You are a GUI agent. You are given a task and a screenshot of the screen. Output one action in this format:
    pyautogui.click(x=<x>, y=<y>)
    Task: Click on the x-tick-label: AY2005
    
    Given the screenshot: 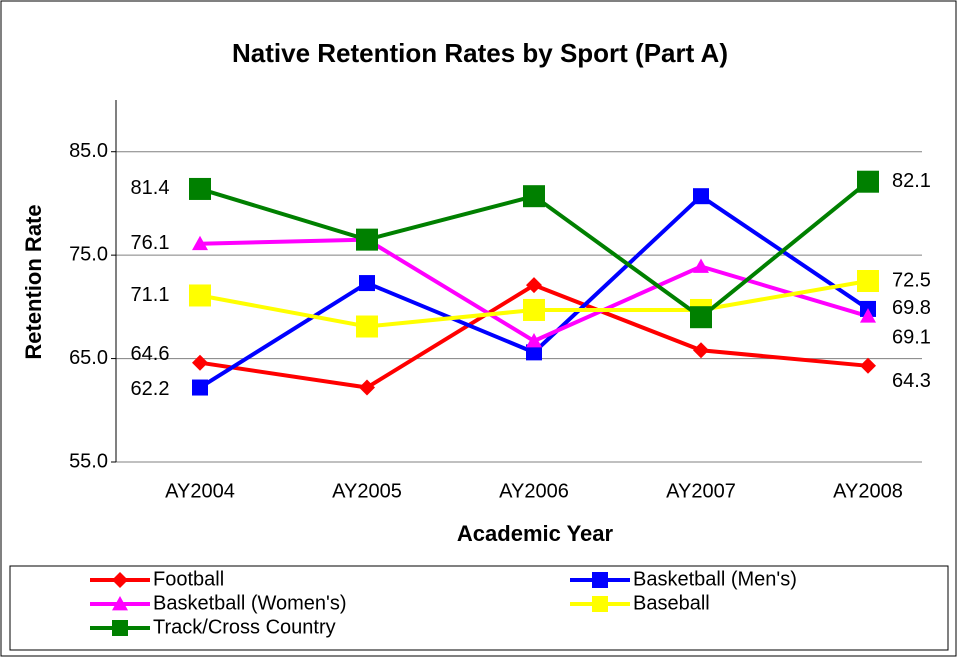 What is the action you would take?
    pyautogui.click(x=367, y=491)
    